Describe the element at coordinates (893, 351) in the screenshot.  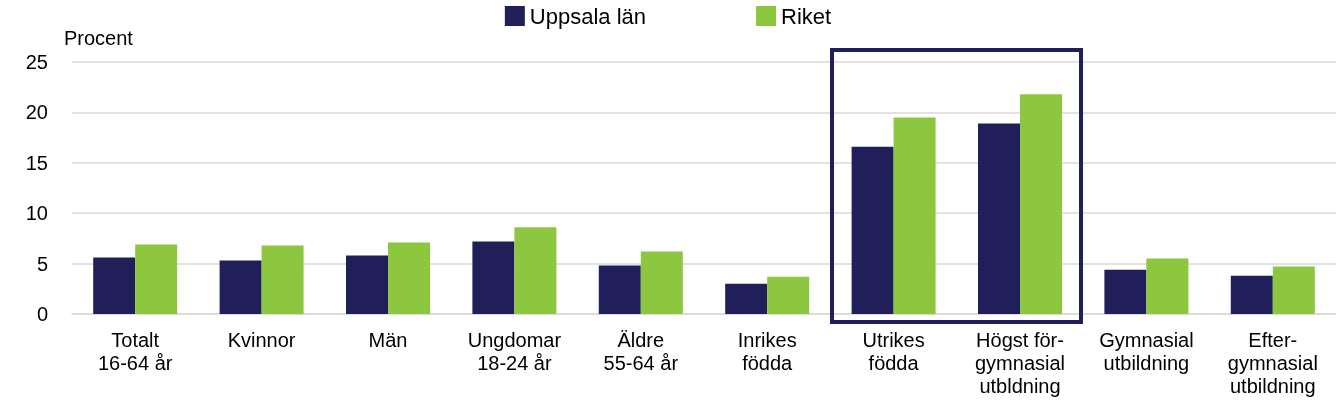
I see `x-tick-label: Utrikes födda` at that location.